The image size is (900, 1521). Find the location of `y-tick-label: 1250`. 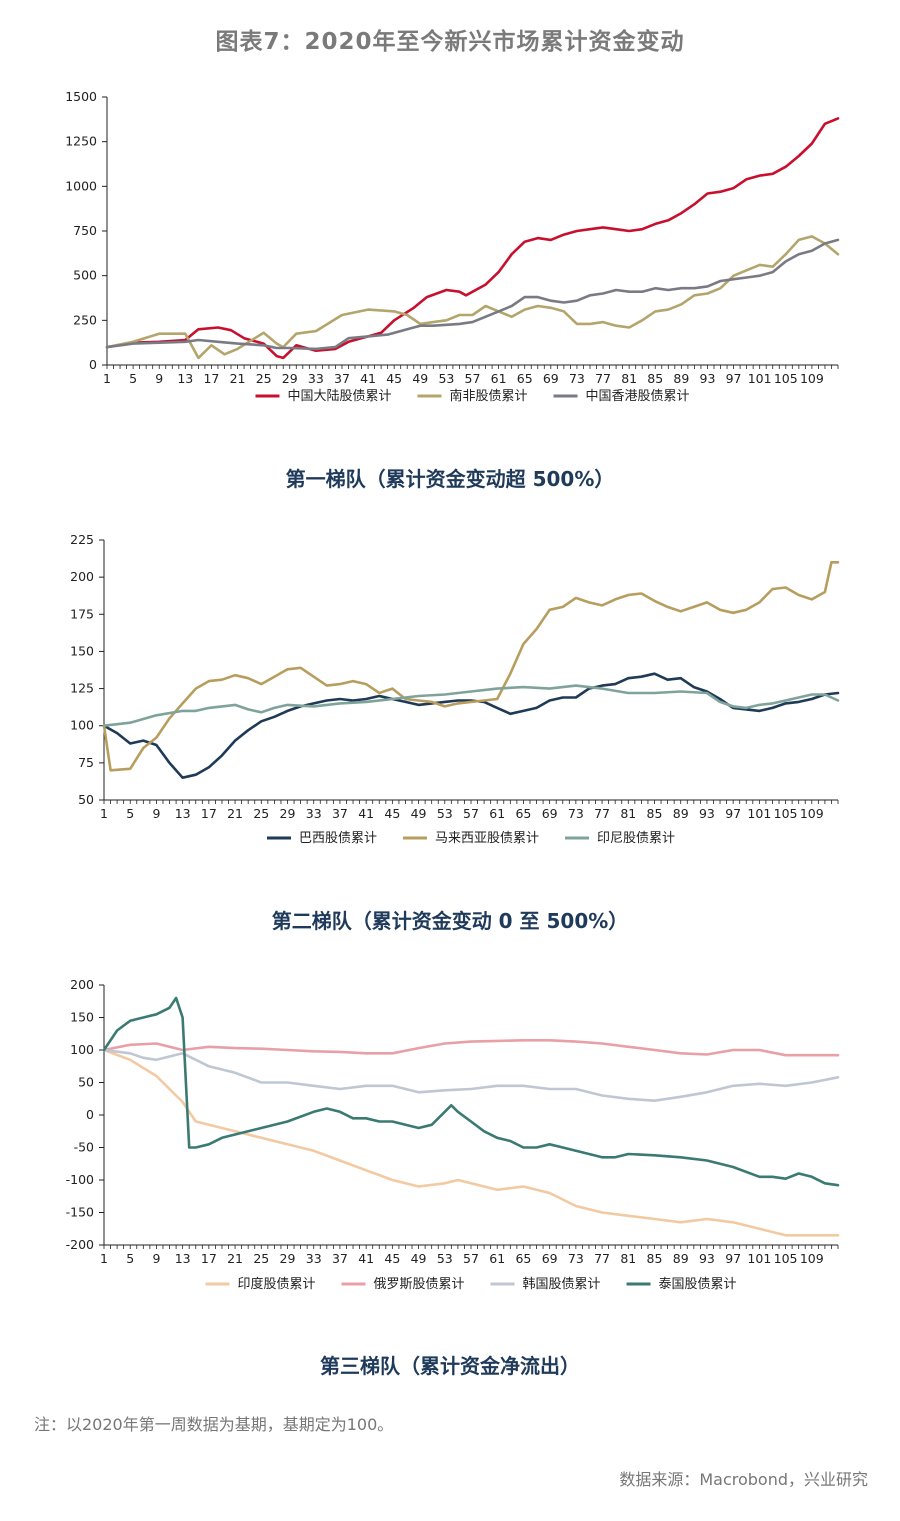

y-tick-label: 1250 is located at coordinates (81, 141).